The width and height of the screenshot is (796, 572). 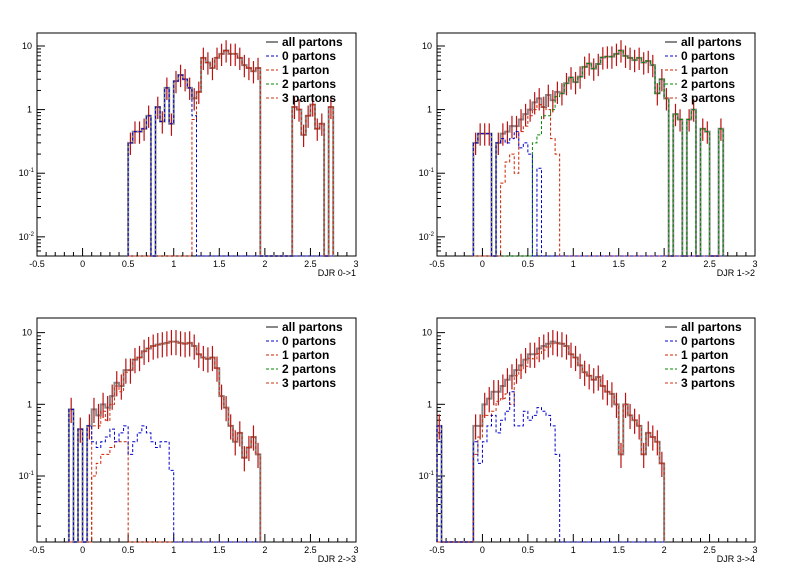 I want to click on series-1-parton, so click(x=164, y=492).